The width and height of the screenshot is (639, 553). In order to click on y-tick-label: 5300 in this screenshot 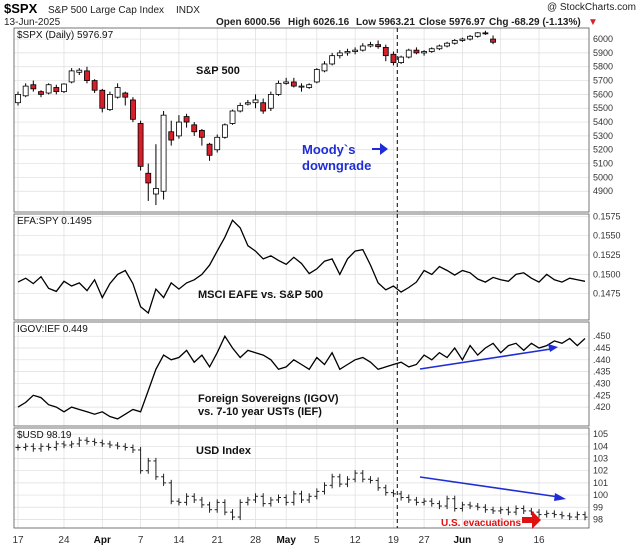, I will do `click(603, 136)`.